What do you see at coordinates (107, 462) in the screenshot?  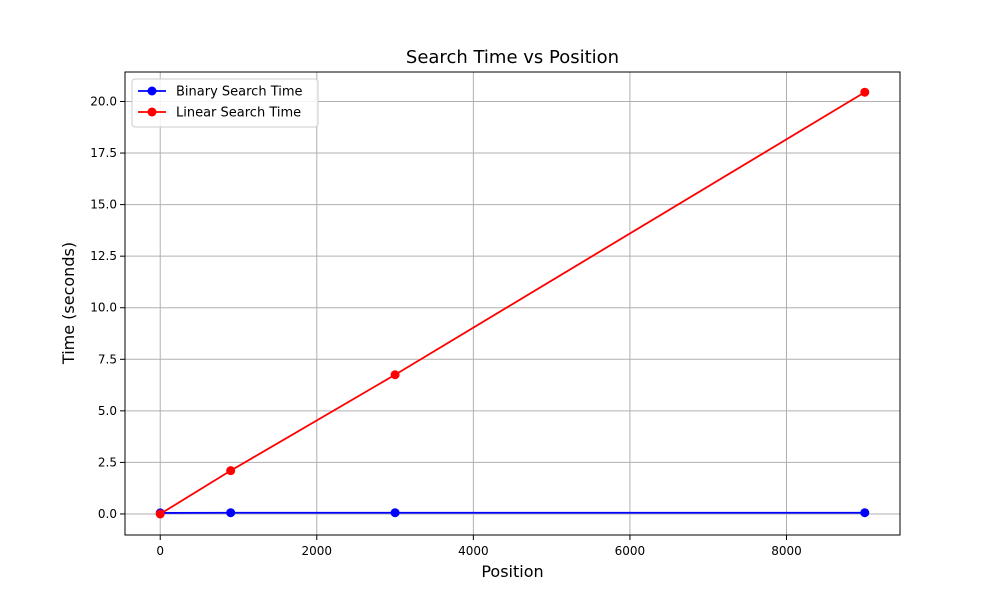 I see `y-tick-label: 2.5` at bounding box center [107, 462].